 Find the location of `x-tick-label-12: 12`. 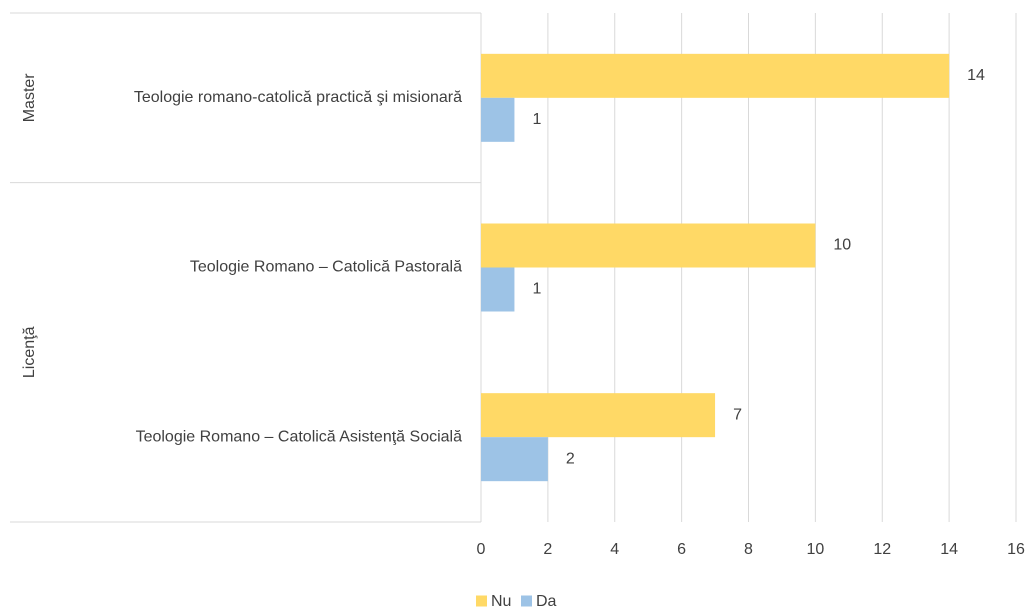

x-tick-label-12: 12 is located at coordinates (882, 549).